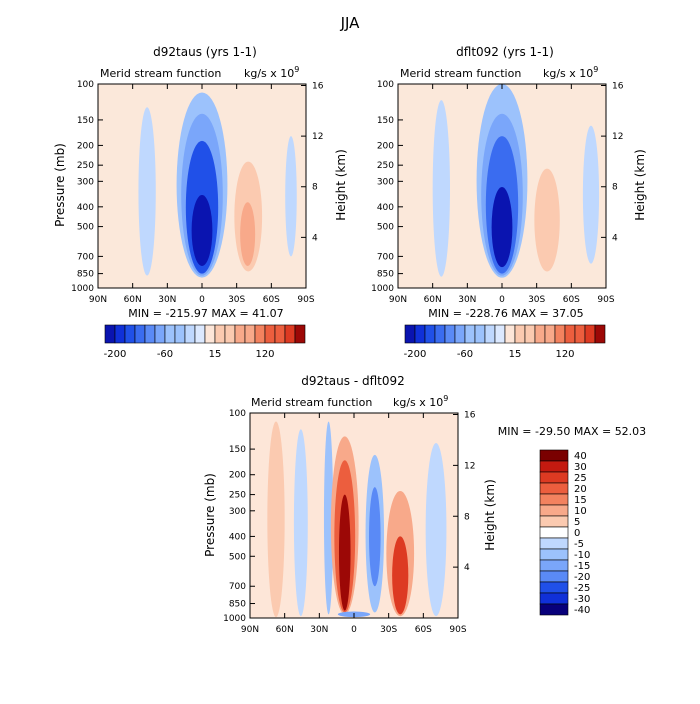 This screenshot has width=700, height=704. Describe the element at coordinates (350, 23) in the screenshot. I see `page-title: JJA` at that location.